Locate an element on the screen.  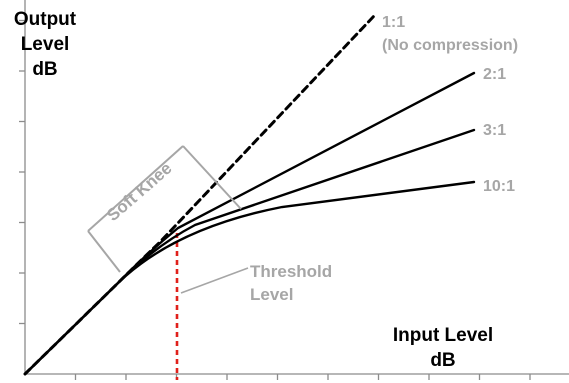
soft-knee-label: Soft Knee is located at coordinates (139, 192).